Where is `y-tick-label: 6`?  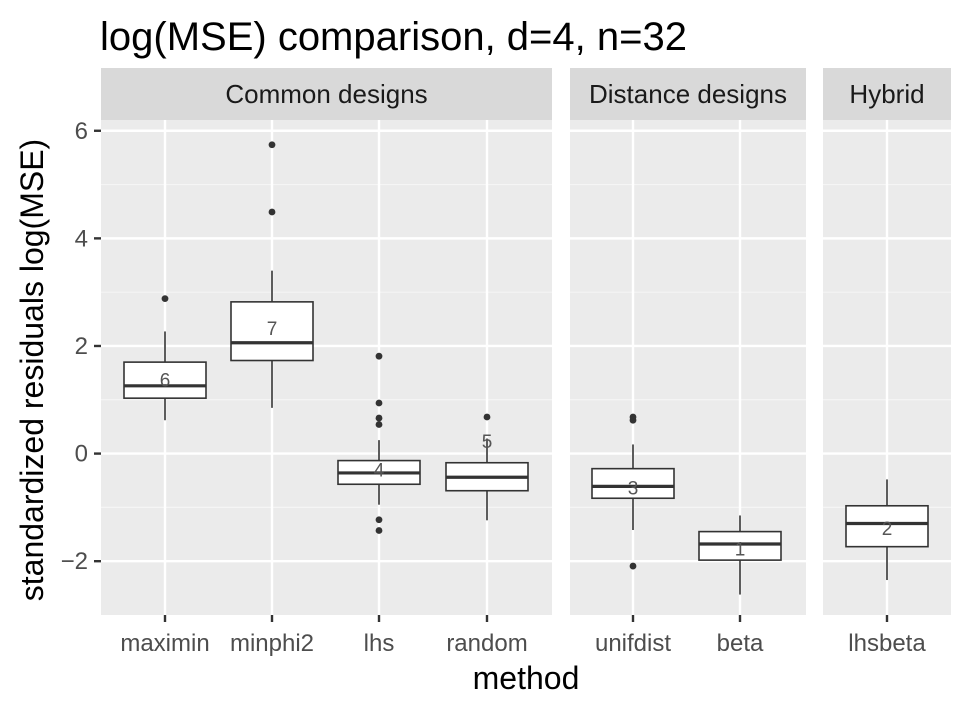
y-tick-label: 6 is located at coordinates (81, 131).